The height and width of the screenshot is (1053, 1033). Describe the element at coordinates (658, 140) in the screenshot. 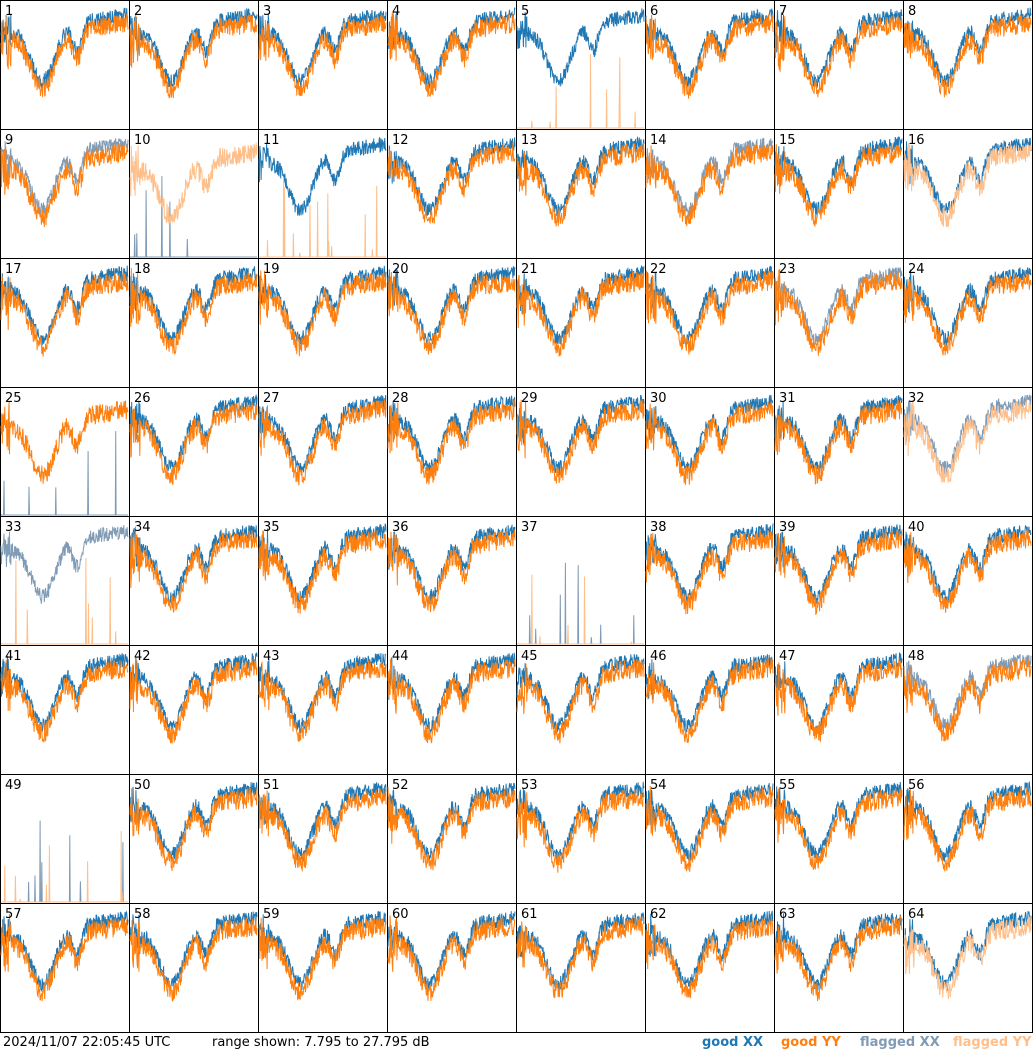

I see `panel-label: 14` at that location.